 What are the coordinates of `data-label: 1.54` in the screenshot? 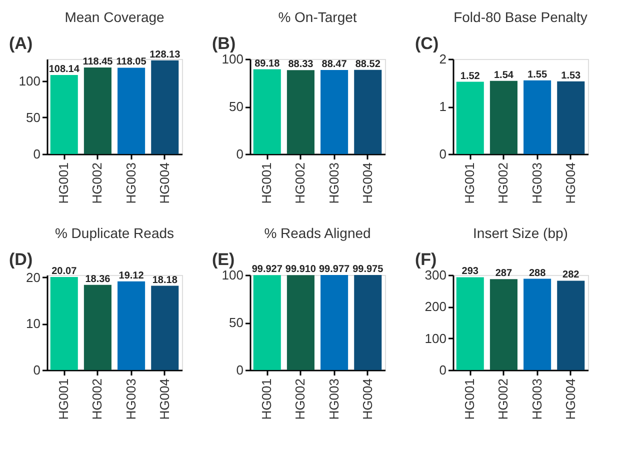 It's located at (504, 75).